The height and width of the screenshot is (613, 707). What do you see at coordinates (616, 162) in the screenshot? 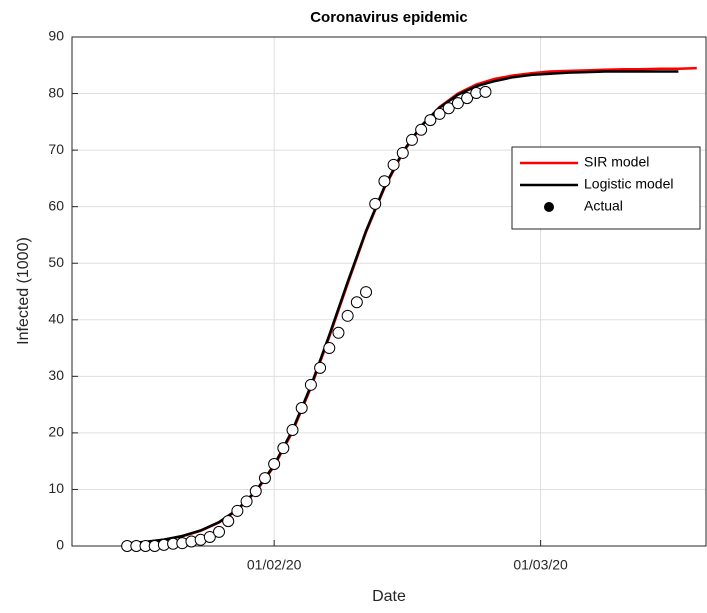
I see `legend-label: SIR model` at bounding box center [616, 162].